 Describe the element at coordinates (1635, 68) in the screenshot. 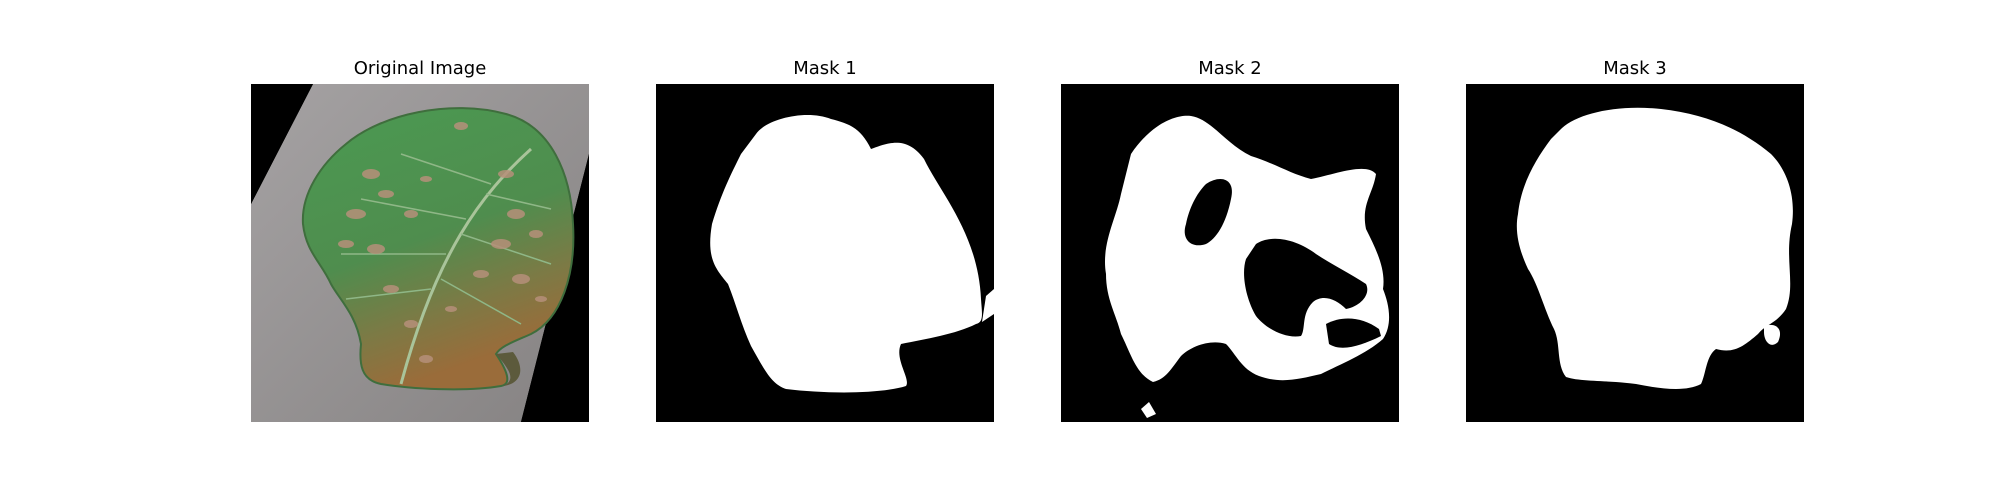

I see `mask-3-title: Mask 3` at that location.